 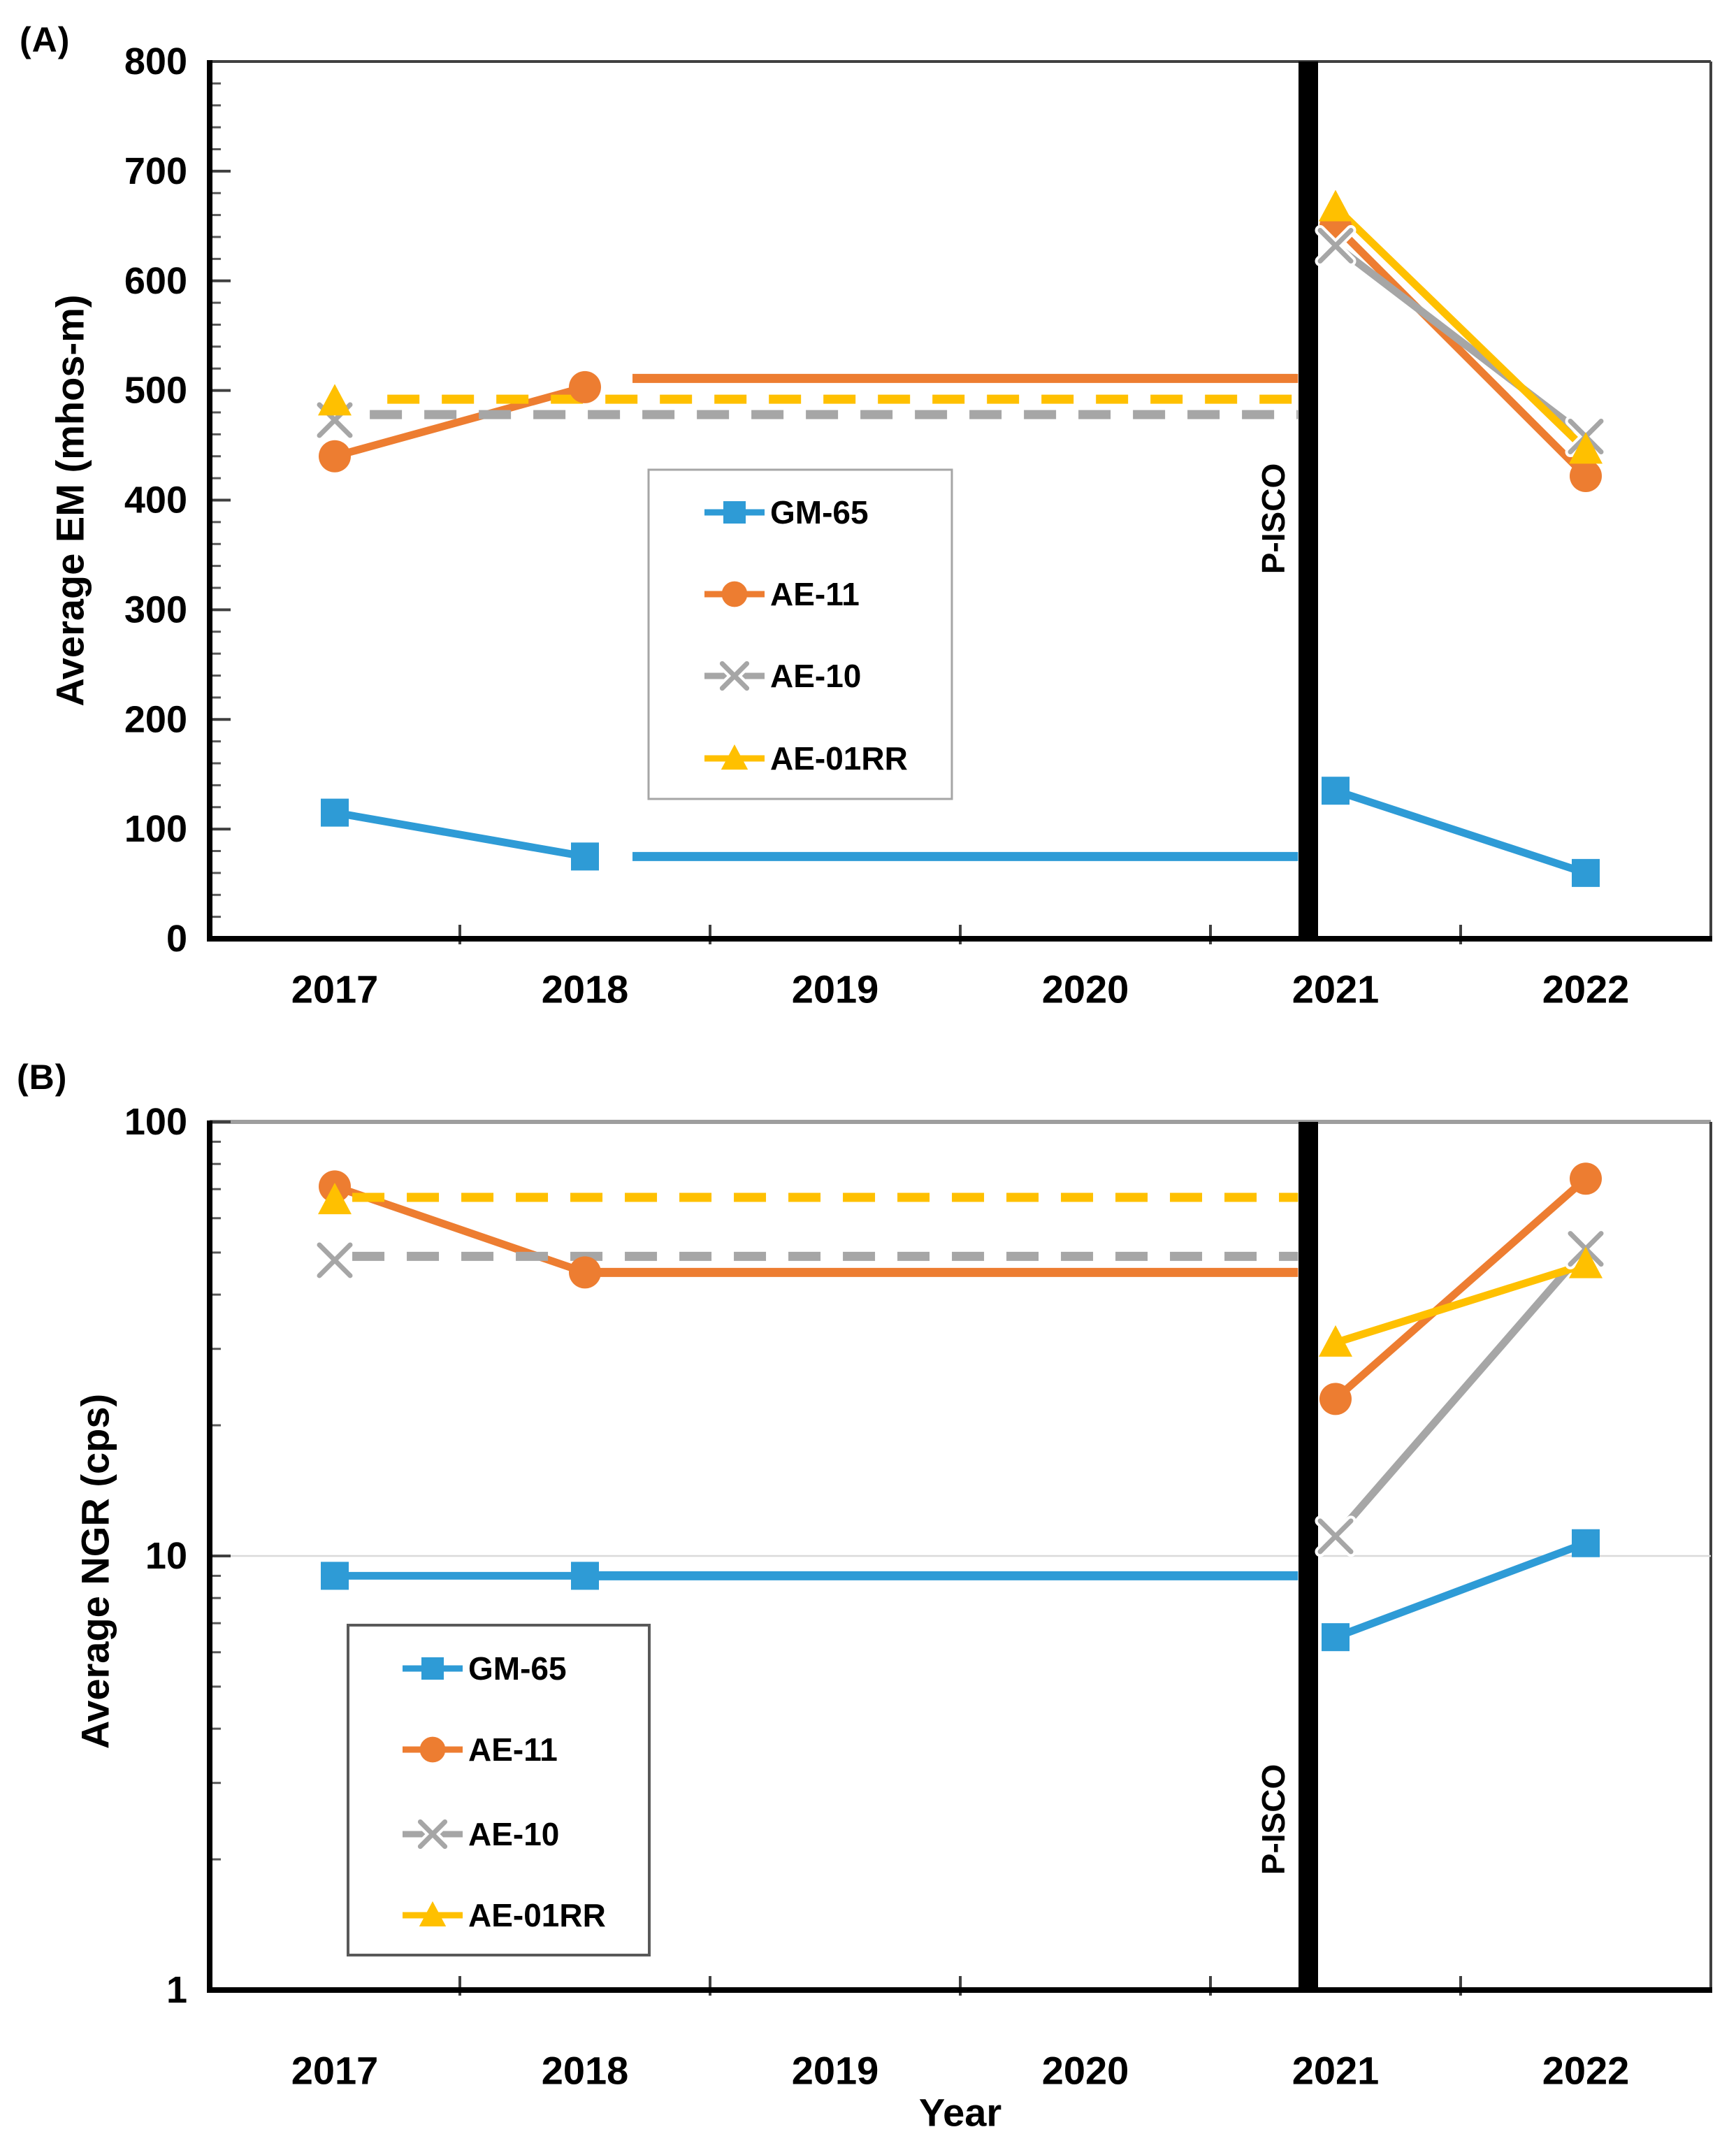 I want to click on legend-box-B, so click(x=499, y=1790).